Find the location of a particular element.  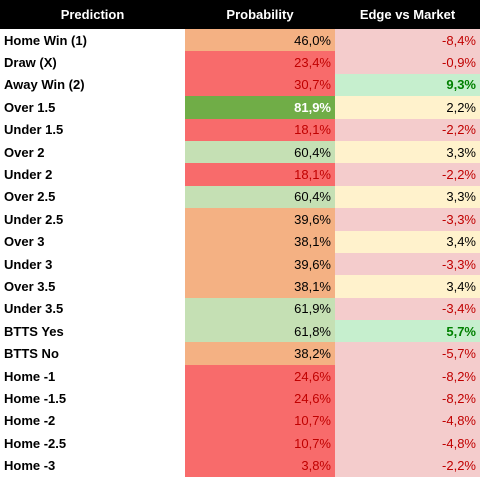

table-row: Home Win (1) 46,0% -8,4% is located at coordinates (240, 40).